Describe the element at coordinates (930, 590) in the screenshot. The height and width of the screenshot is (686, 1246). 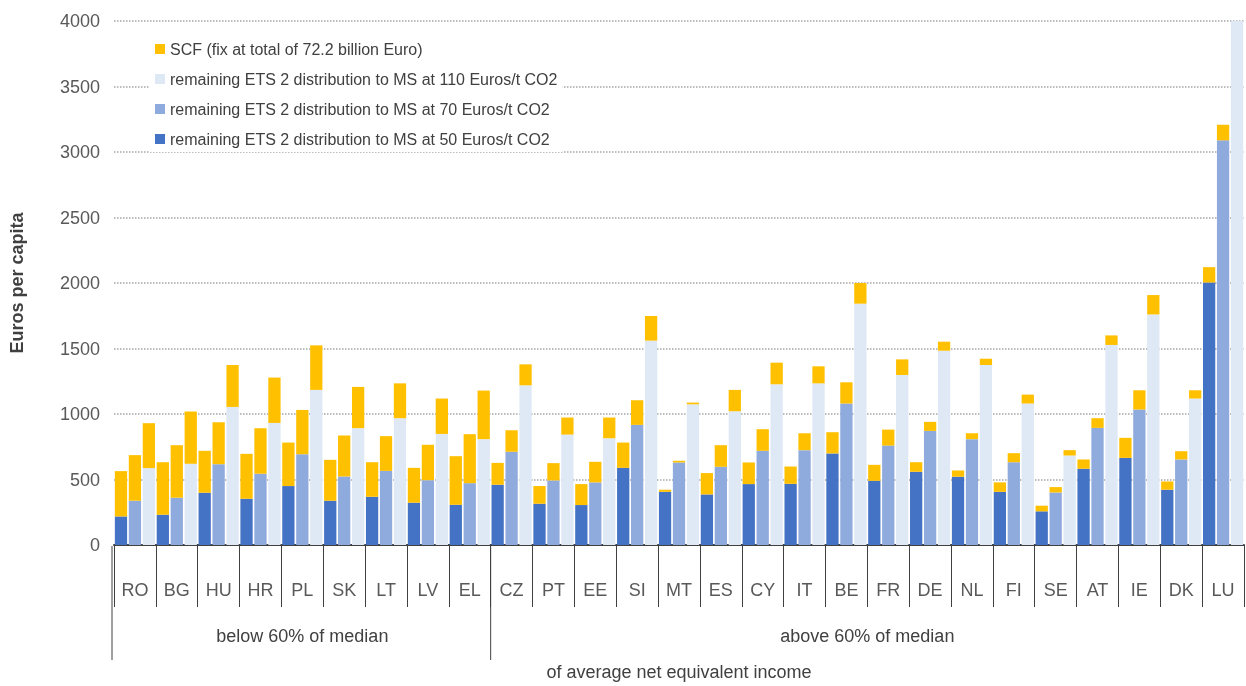
I see `x-tick-label: DE` at that location.